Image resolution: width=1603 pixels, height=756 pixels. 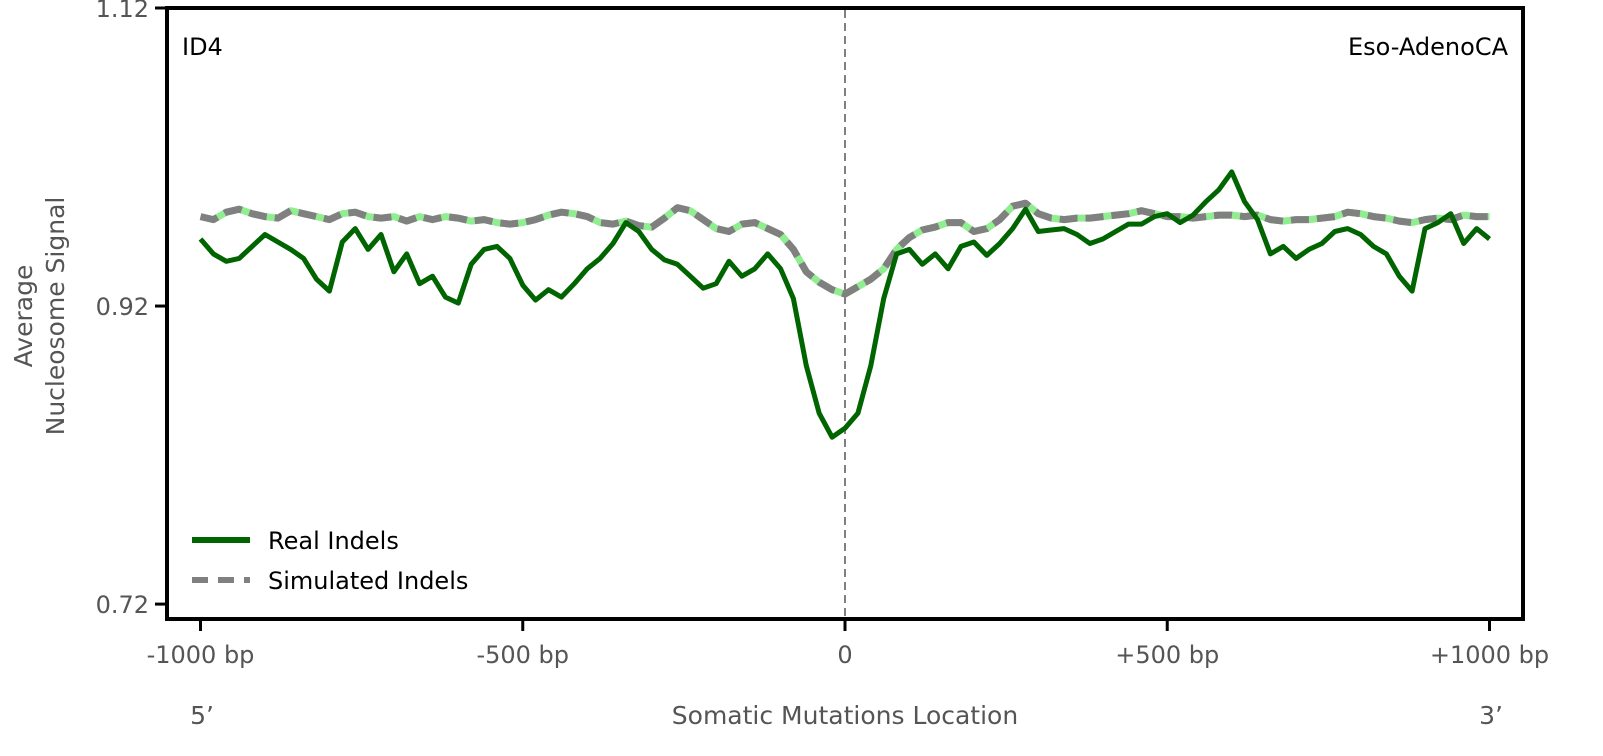 I want to click on y-axis-label-line-2: Nucleosome Signal, so click(x=55, y=316).